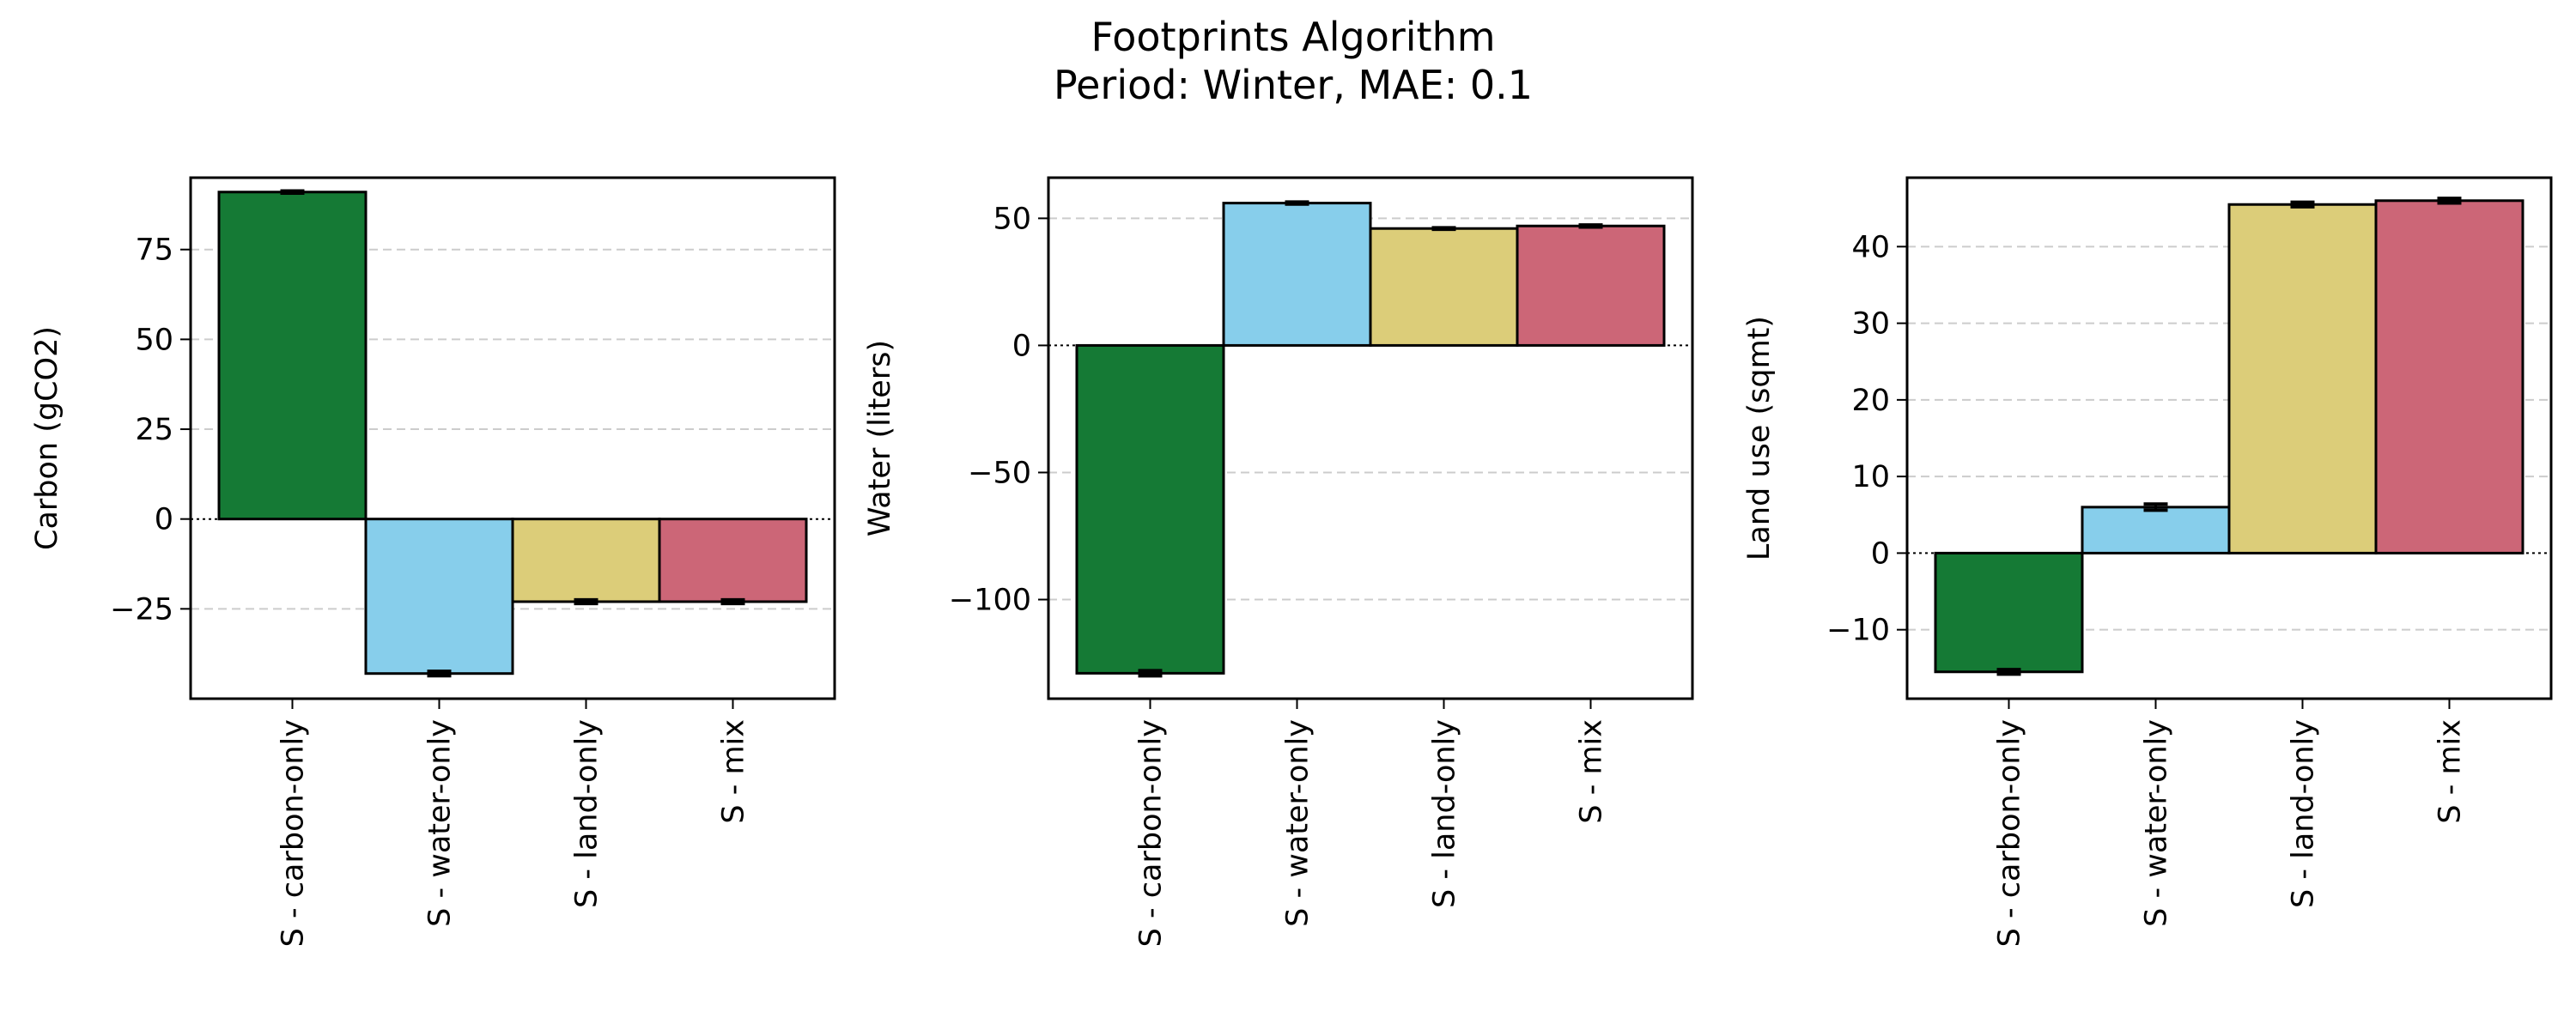 Image resolution: width=2576 pixels, height=1030 pixels. Describe the element at coordinates (1871, 247) in the screenshot. I see `y-tick-label: 40` at that location.